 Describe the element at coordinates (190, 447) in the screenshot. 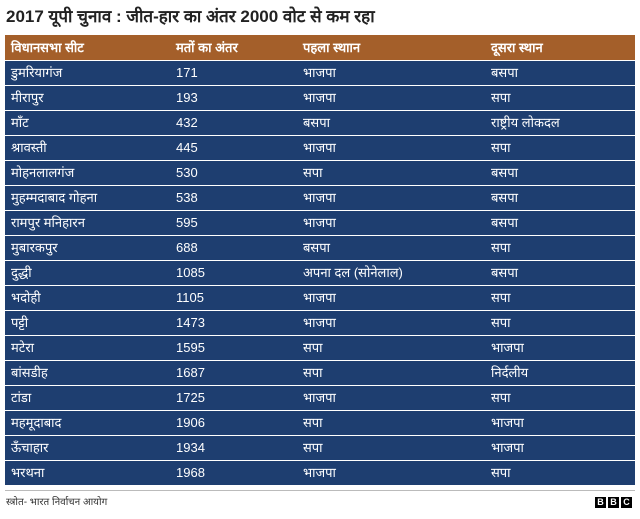

I see `margin-cell: 1934` at that location.